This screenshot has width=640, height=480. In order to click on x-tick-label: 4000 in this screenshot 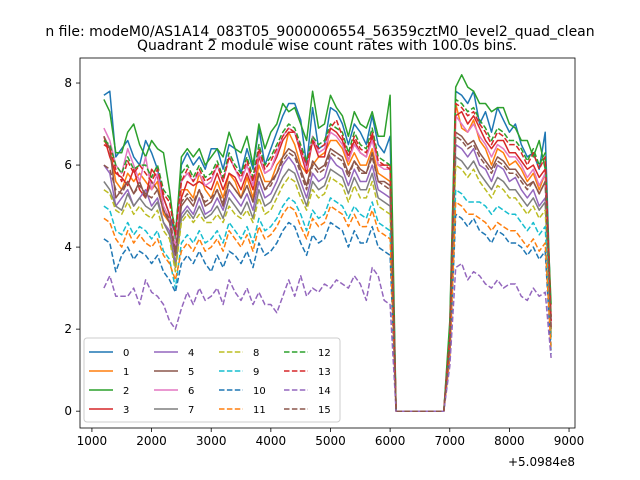, I will do `click(271, 441)`.